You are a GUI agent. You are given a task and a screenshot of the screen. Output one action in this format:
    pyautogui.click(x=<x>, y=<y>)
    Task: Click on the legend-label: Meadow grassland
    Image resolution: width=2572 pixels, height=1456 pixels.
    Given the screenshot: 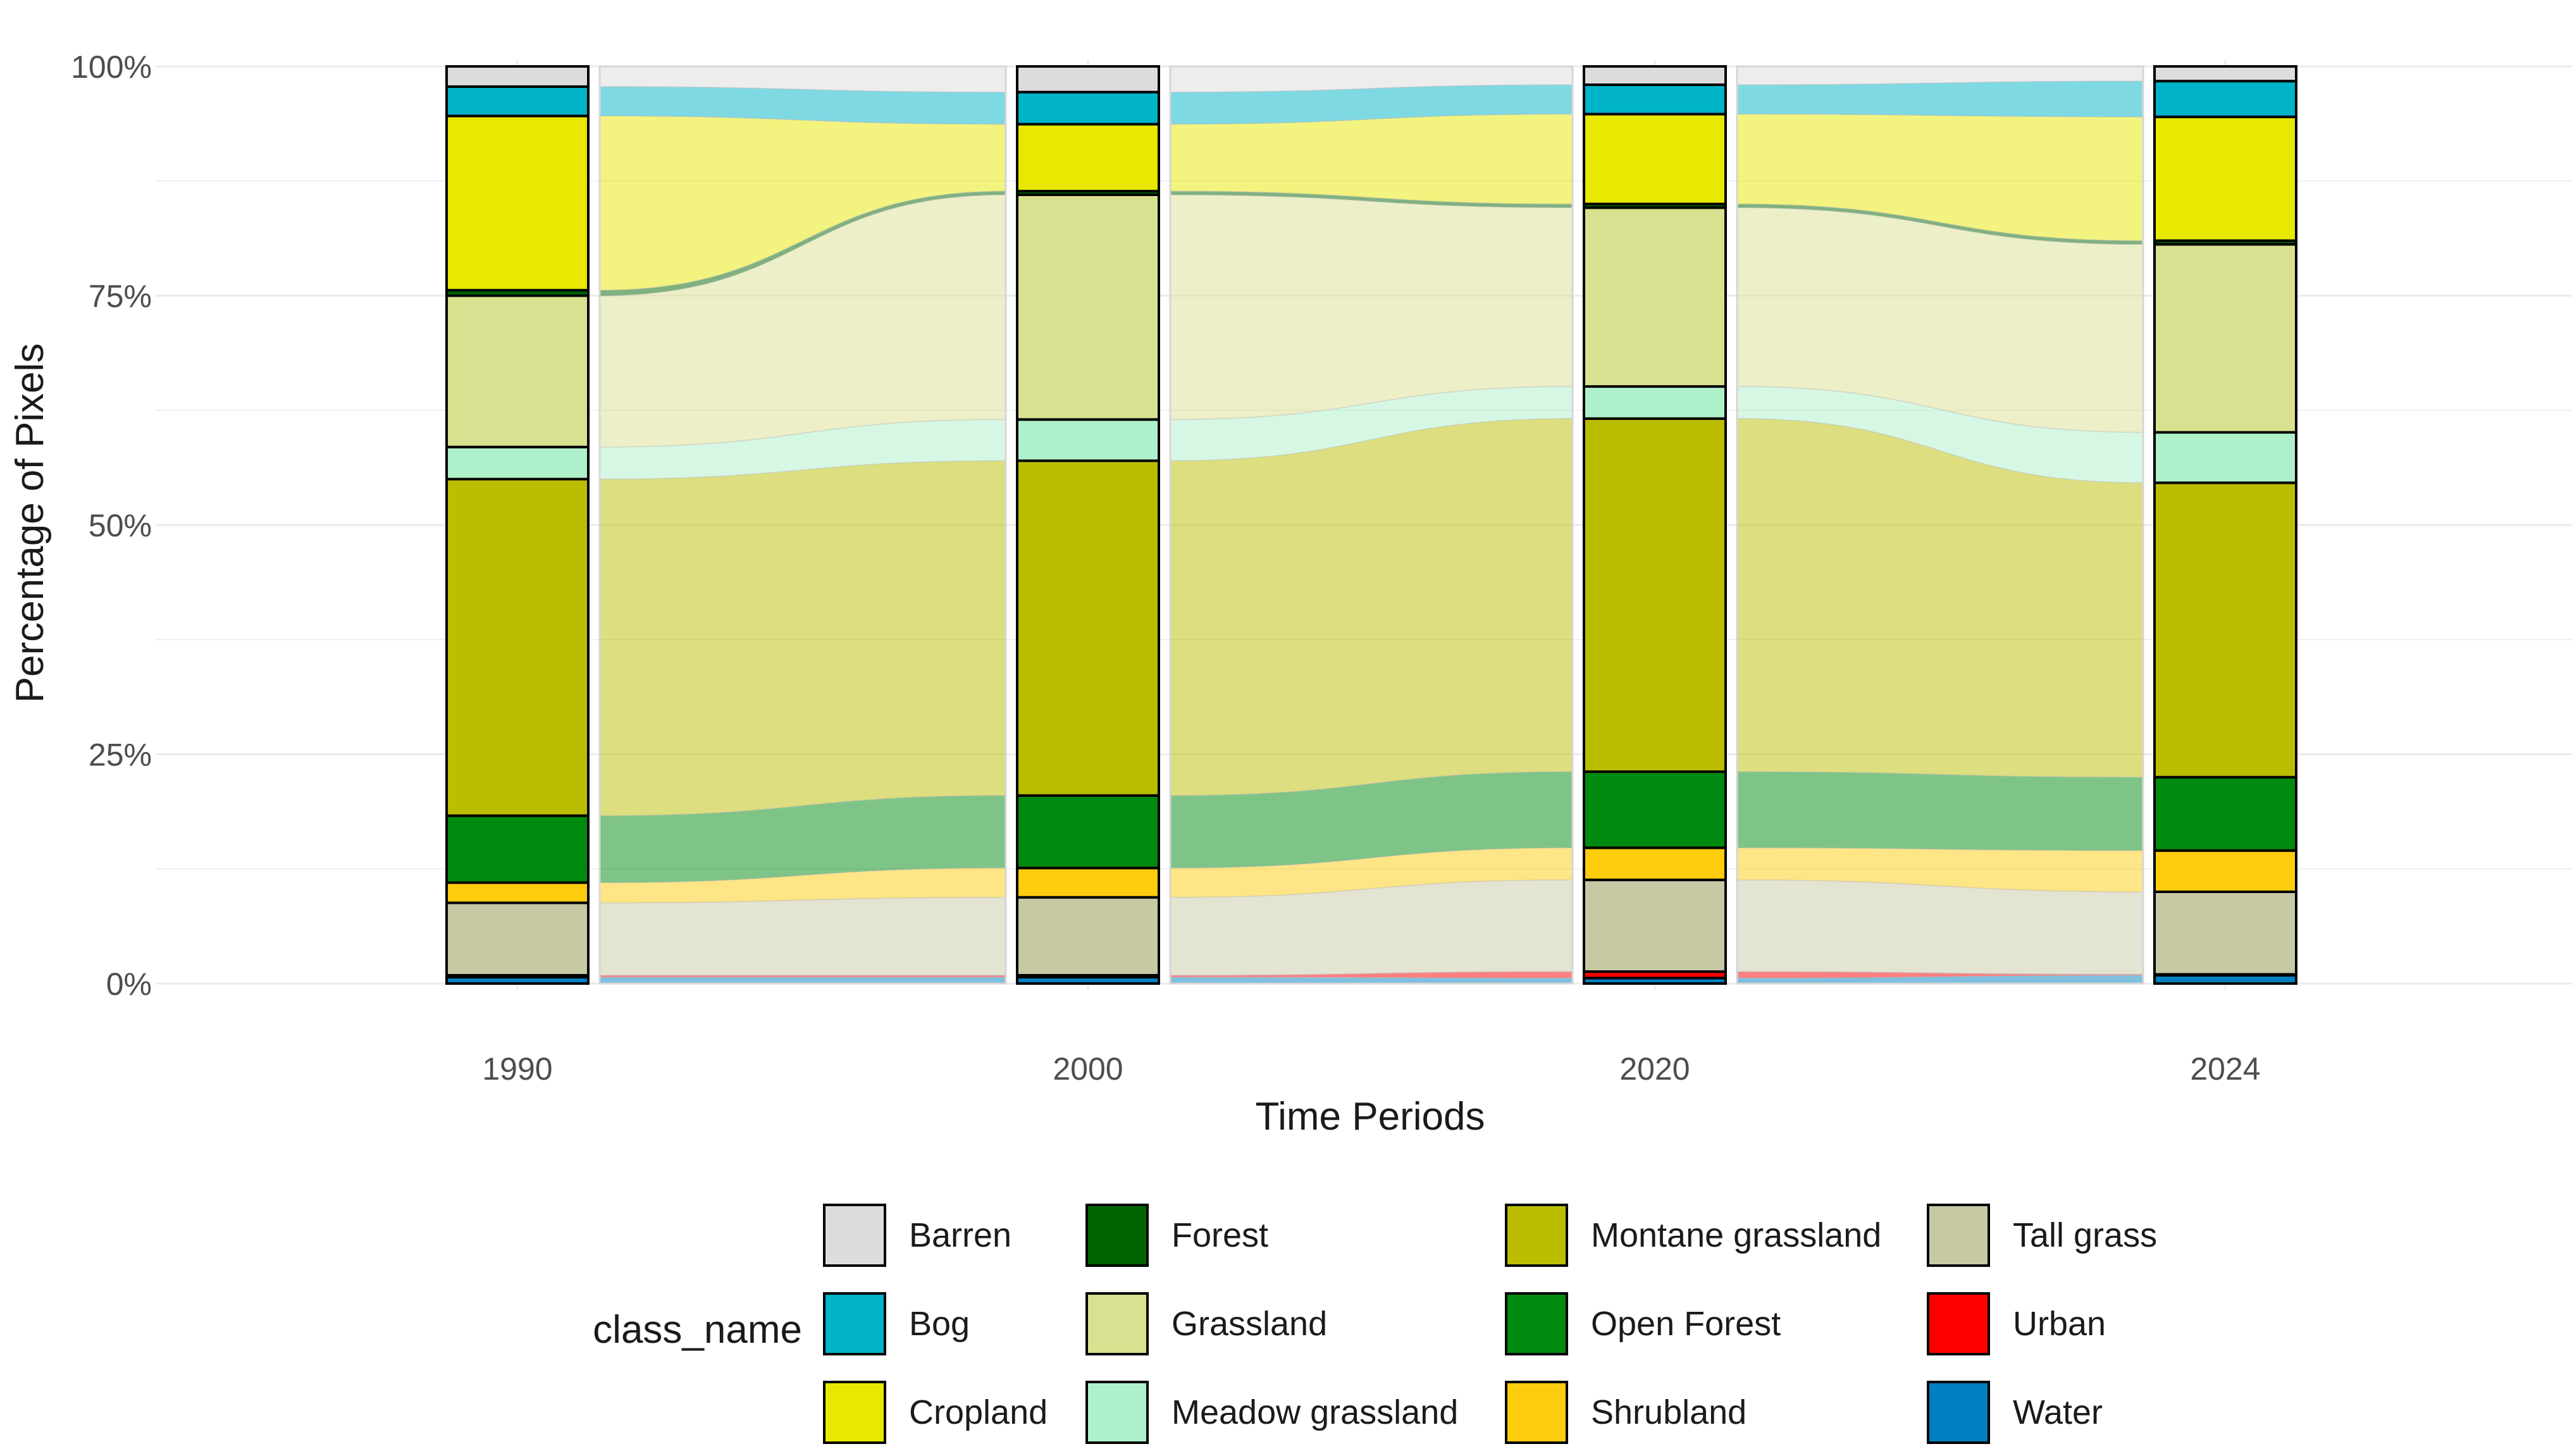 What is the action you would take?
    pyautogui.click(x=1315, y=1412)
    